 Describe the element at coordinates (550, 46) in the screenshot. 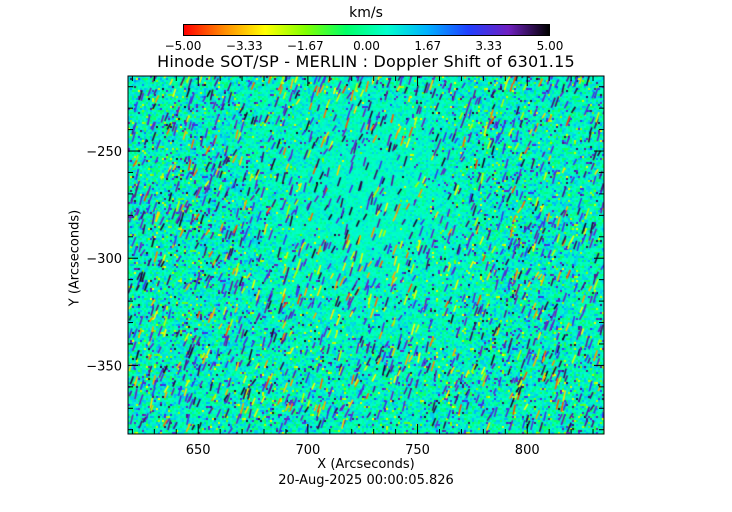

I see `colorbar-tick-label: 5.00` at that location.